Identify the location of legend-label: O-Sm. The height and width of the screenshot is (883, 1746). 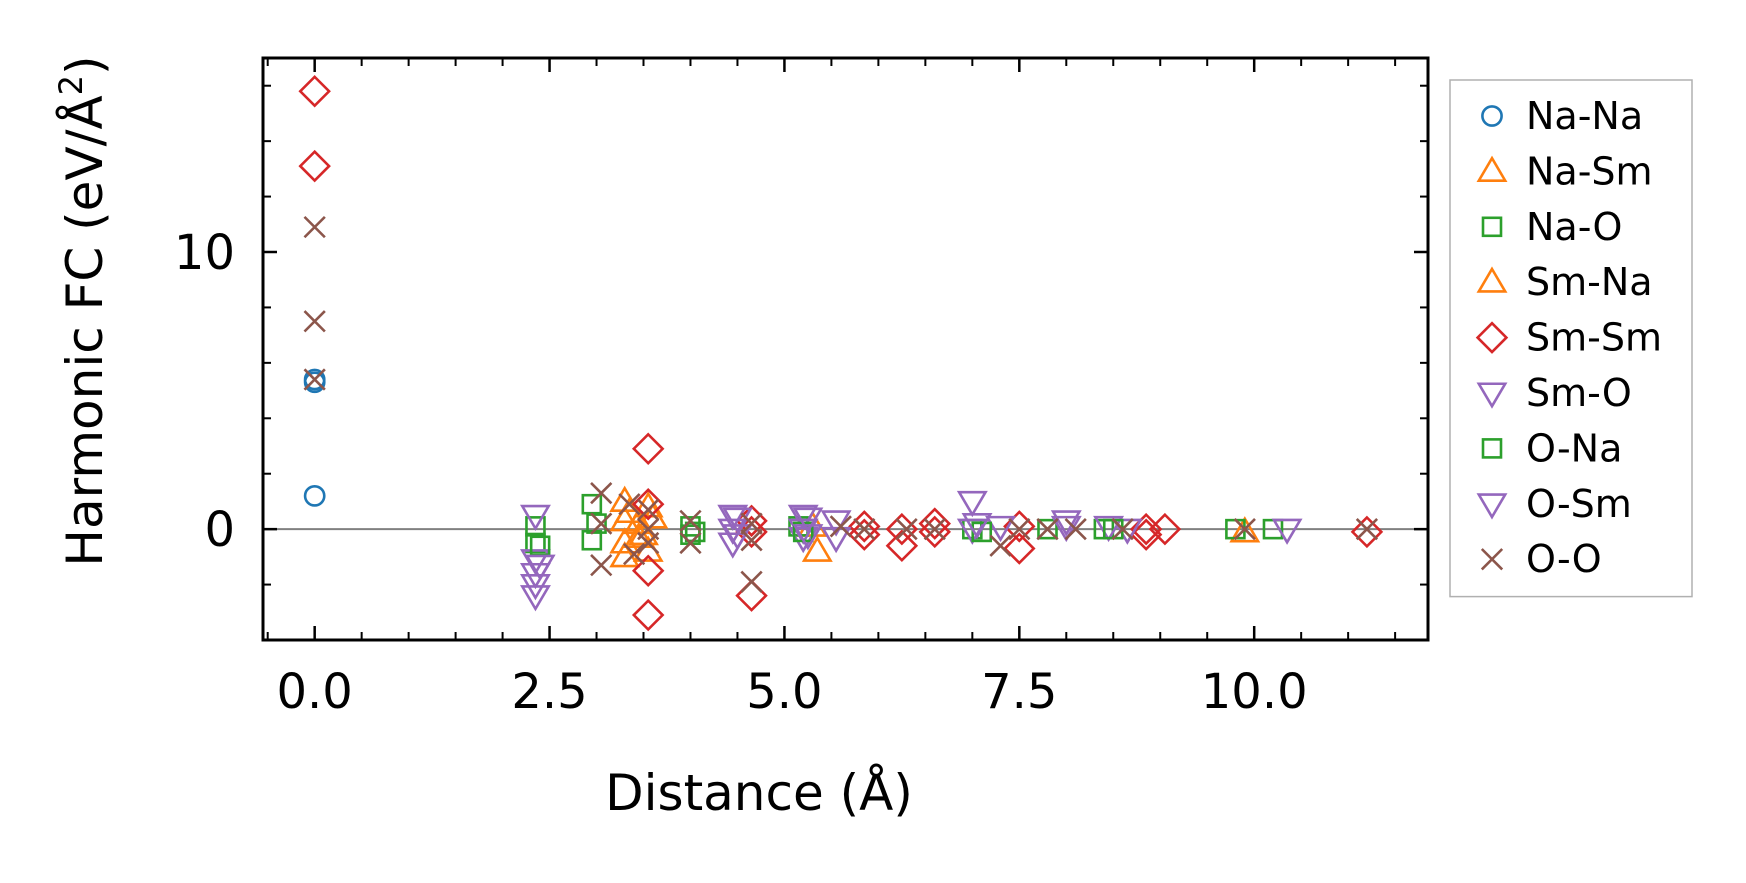
(1579, 504).